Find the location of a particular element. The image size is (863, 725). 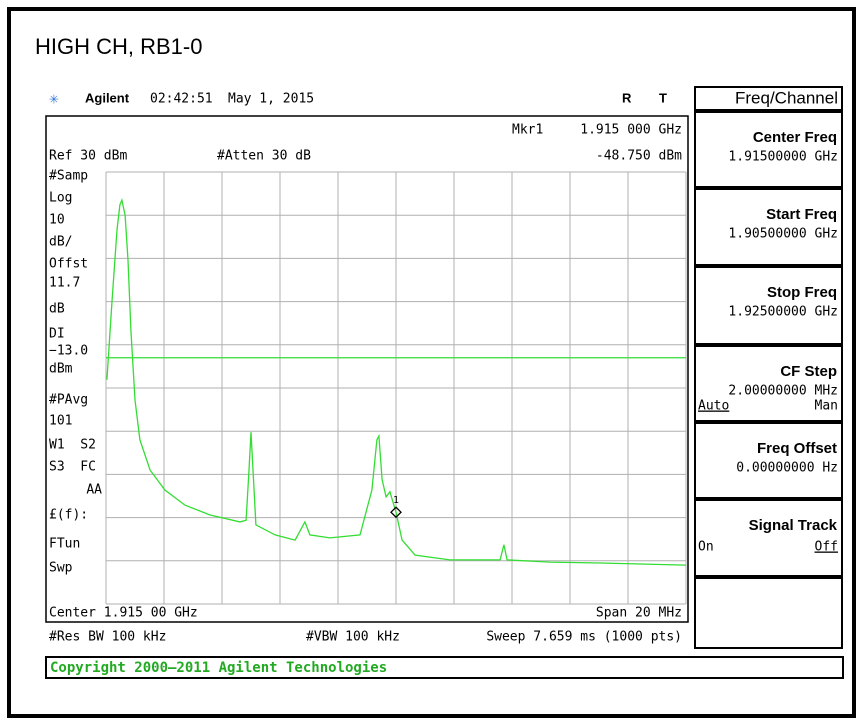

copyright-bar is located at coordinates (444, 667).